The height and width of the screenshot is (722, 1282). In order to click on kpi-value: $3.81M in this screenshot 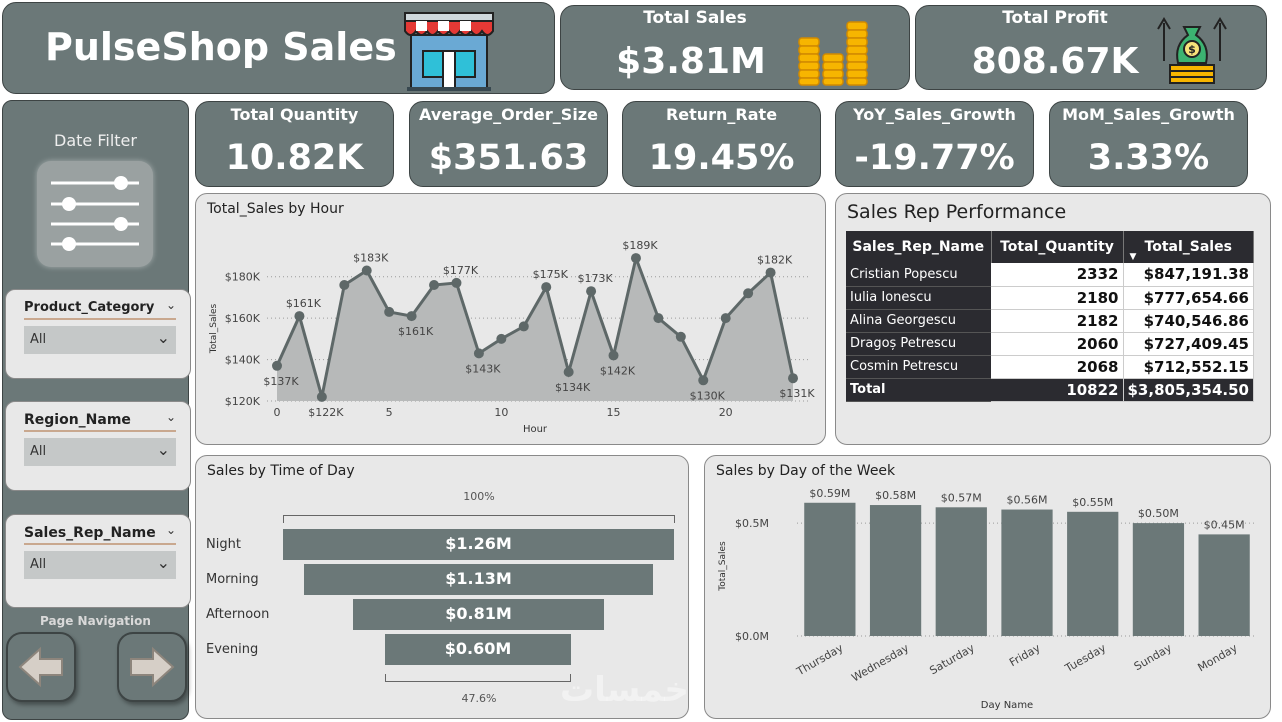, I will do `click(691, 61)`.